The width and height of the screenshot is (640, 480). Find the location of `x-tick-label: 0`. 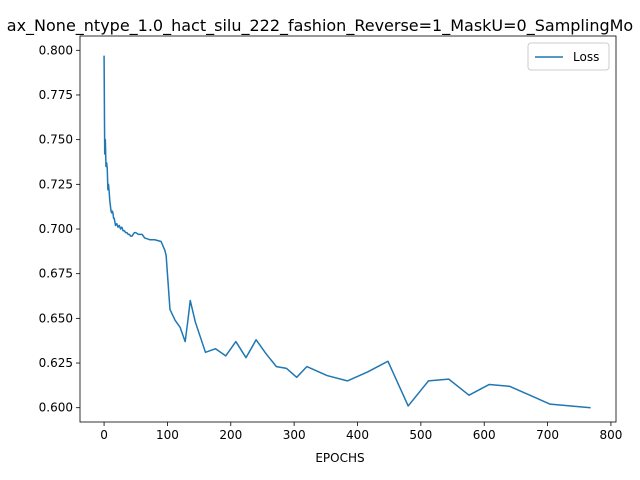

x-tick-label: 0 is located at coordinates (104, 435).